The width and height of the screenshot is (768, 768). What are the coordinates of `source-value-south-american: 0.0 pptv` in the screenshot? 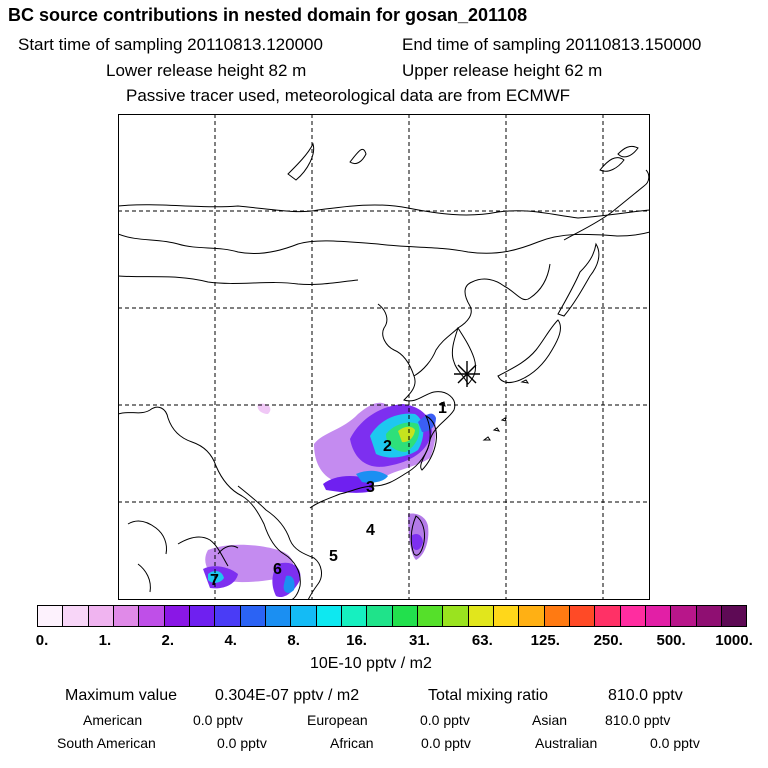 It's located at (242, 743).